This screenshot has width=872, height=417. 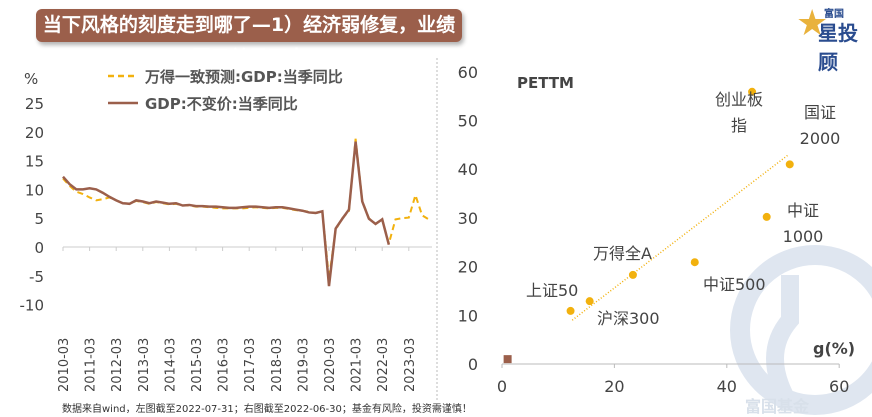 I want to click on brand-logo: ★ 富国 星投顾, so click(x=832, y=39).